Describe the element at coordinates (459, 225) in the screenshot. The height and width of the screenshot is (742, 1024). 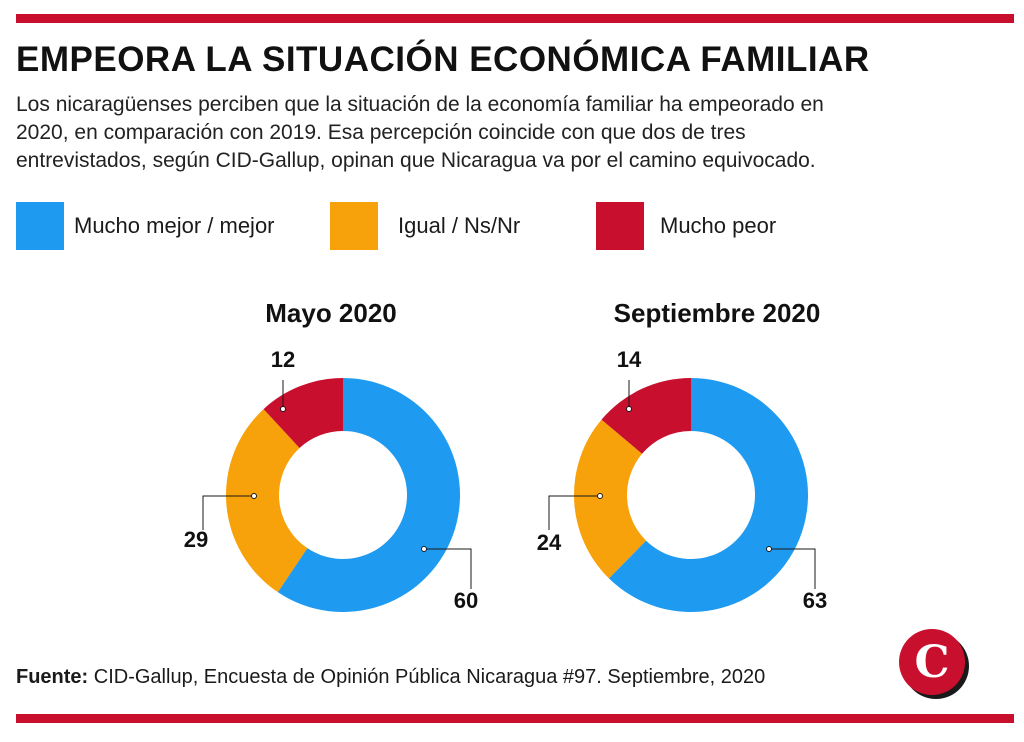
I see `legend-label-igual: Igual / Ns/Nr` at that location.